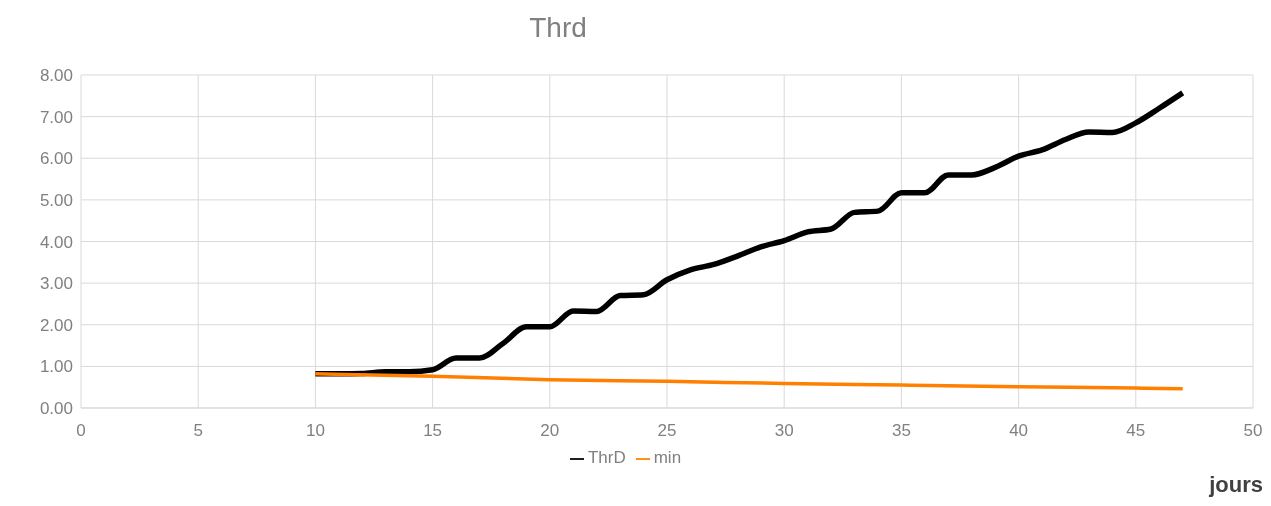 The width and height of the screenshot is (1271, 506). I want to click on y-tick-label: 8.00, so click(56, 76).